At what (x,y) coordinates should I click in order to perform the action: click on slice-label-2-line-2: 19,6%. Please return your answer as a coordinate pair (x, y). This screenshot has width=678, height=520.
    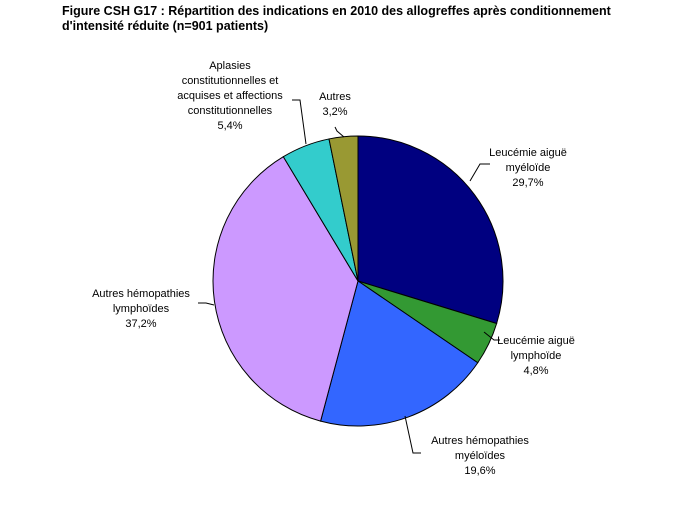
    Looking at the image, I should click on (479, 471).